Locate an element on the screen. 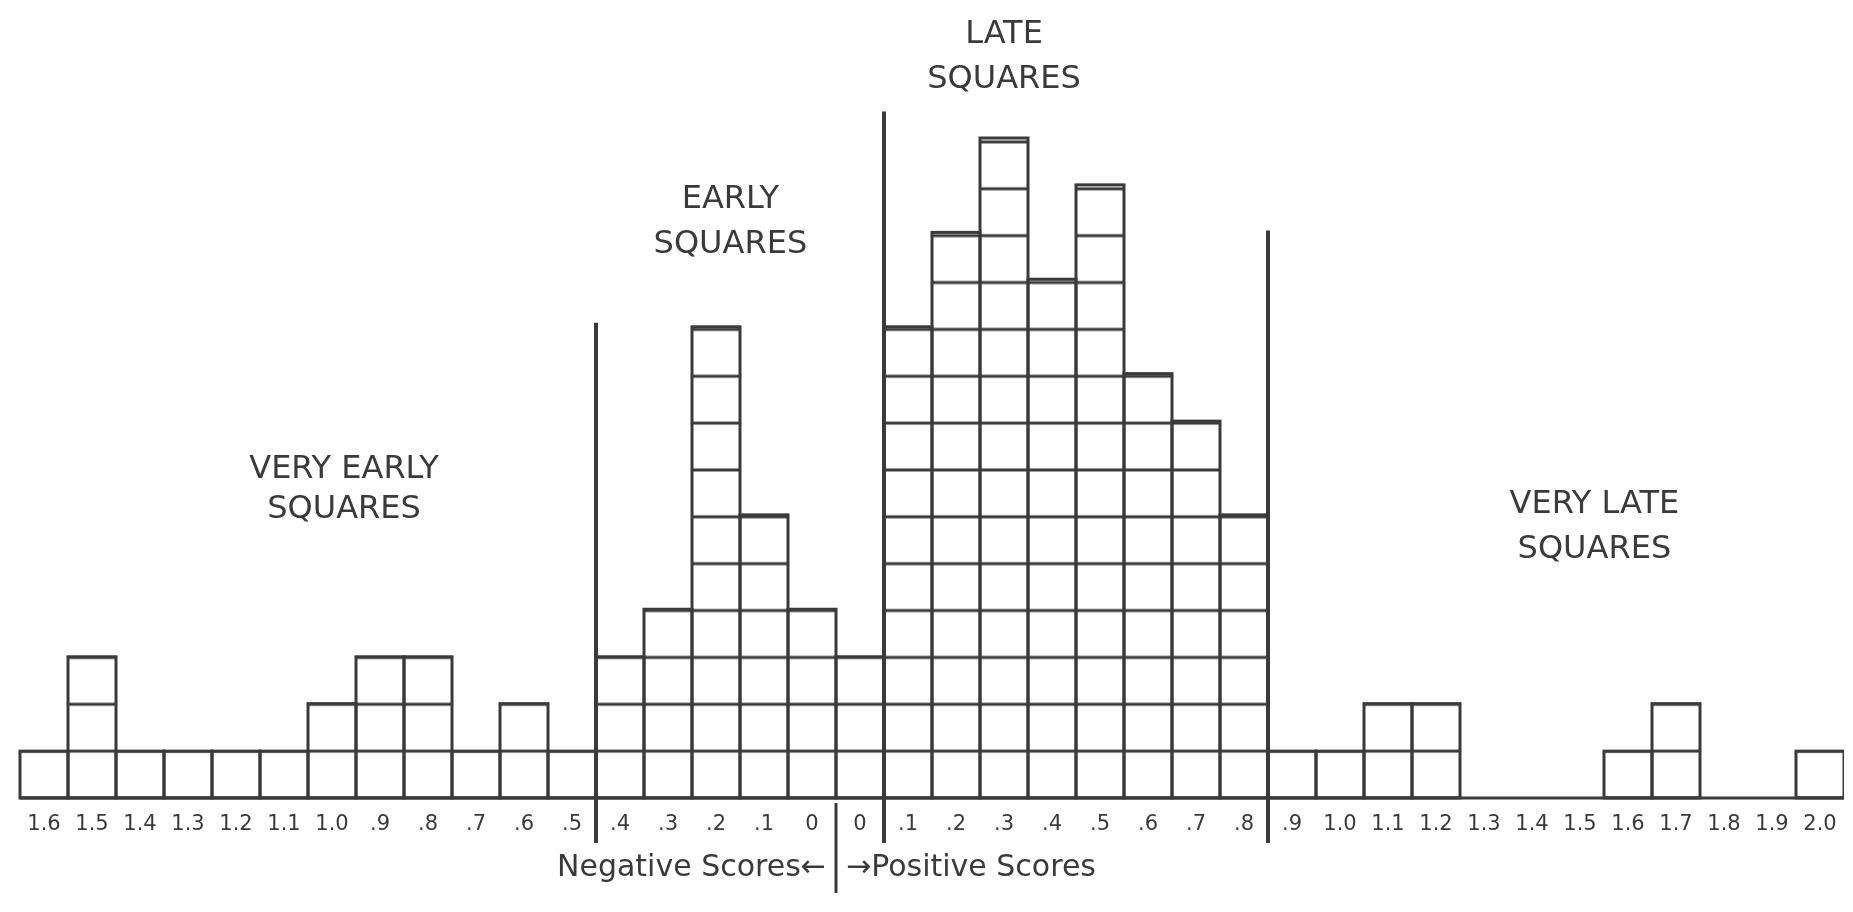 The height and width of the screenshot is (912, 1853). annotation: VERY LATE SQUARES is located at coordinates (1594, 524).